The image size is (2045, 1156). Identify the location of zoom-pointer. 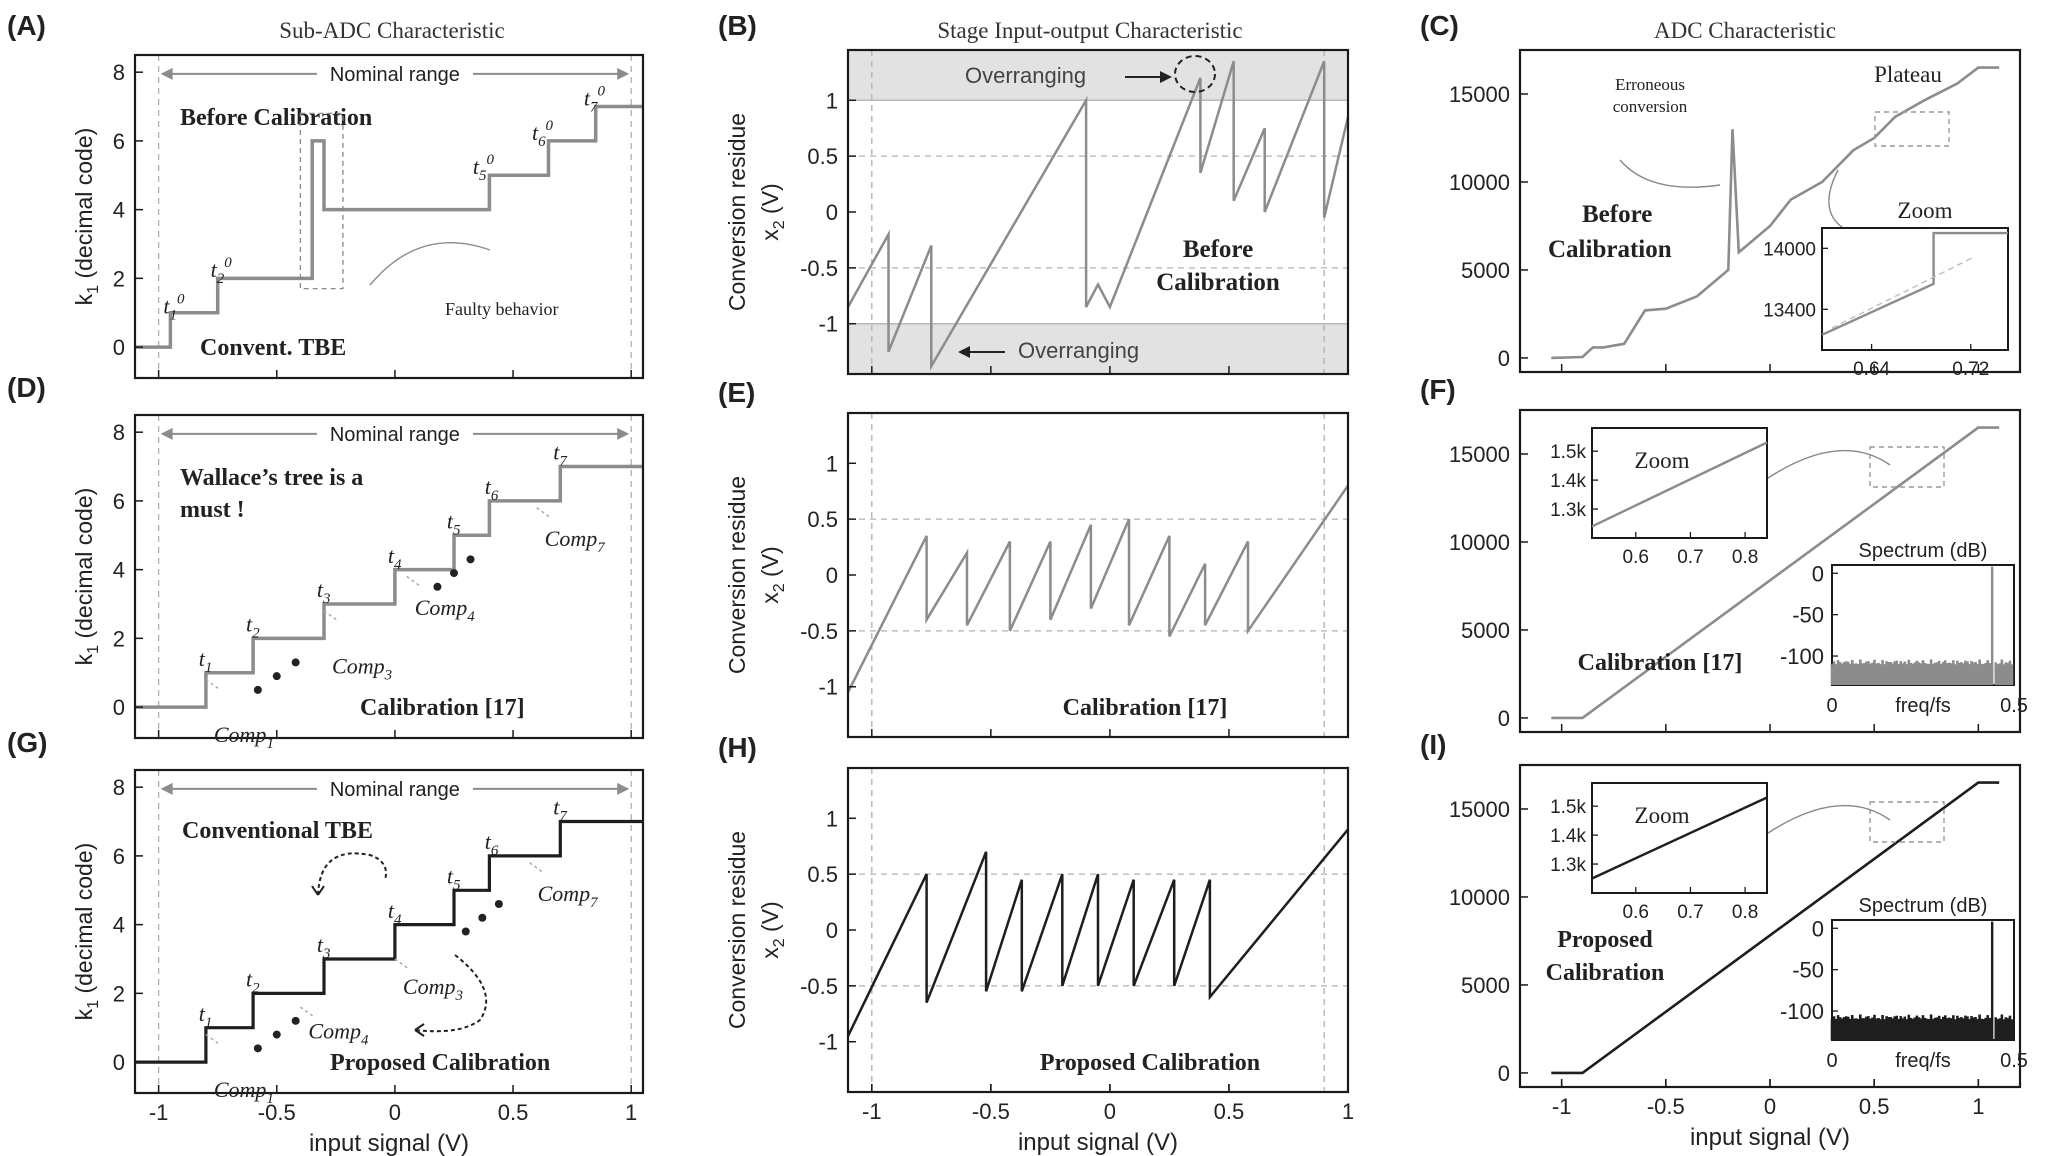
(1827, 820).